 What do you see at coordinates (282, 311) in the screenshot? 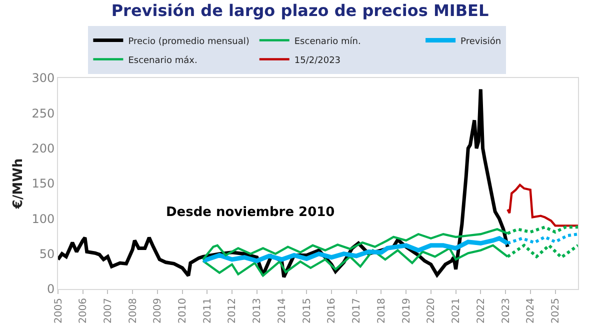
I see `x-tick-label: 2014` at bounding box center [282, 311].